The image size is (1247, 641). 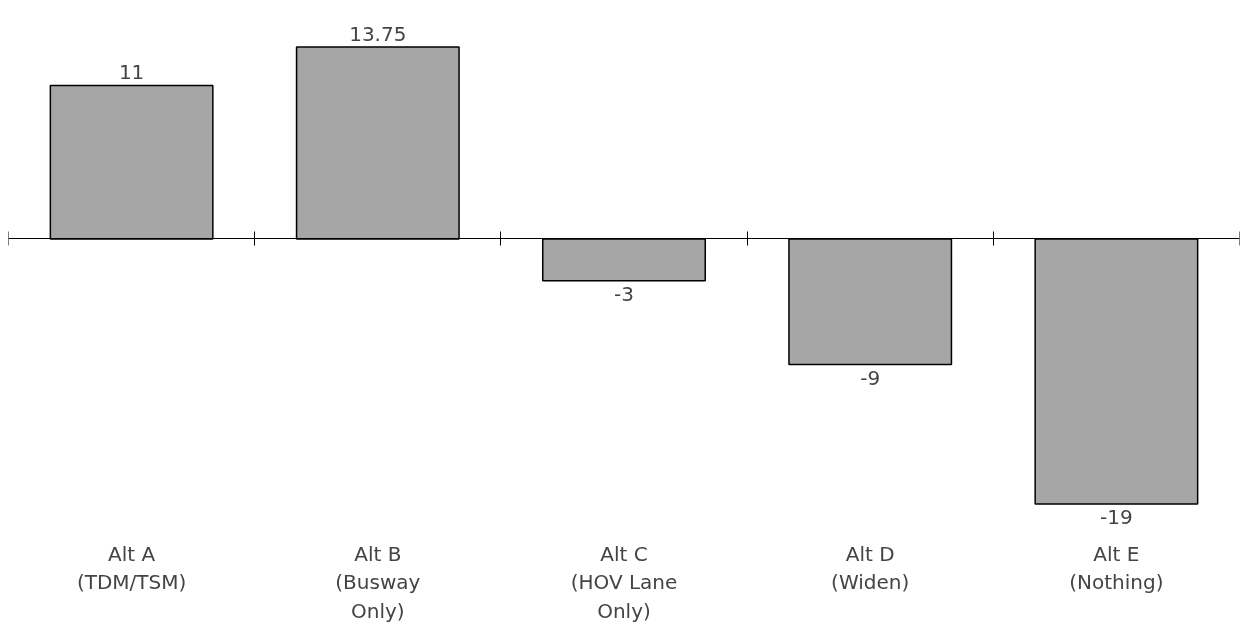 What do you see at coordinates (131, 568) in the screenshot?
I see `x-tick-label: Alt A (TDM/TSM)` at bounding box center [131, 568].